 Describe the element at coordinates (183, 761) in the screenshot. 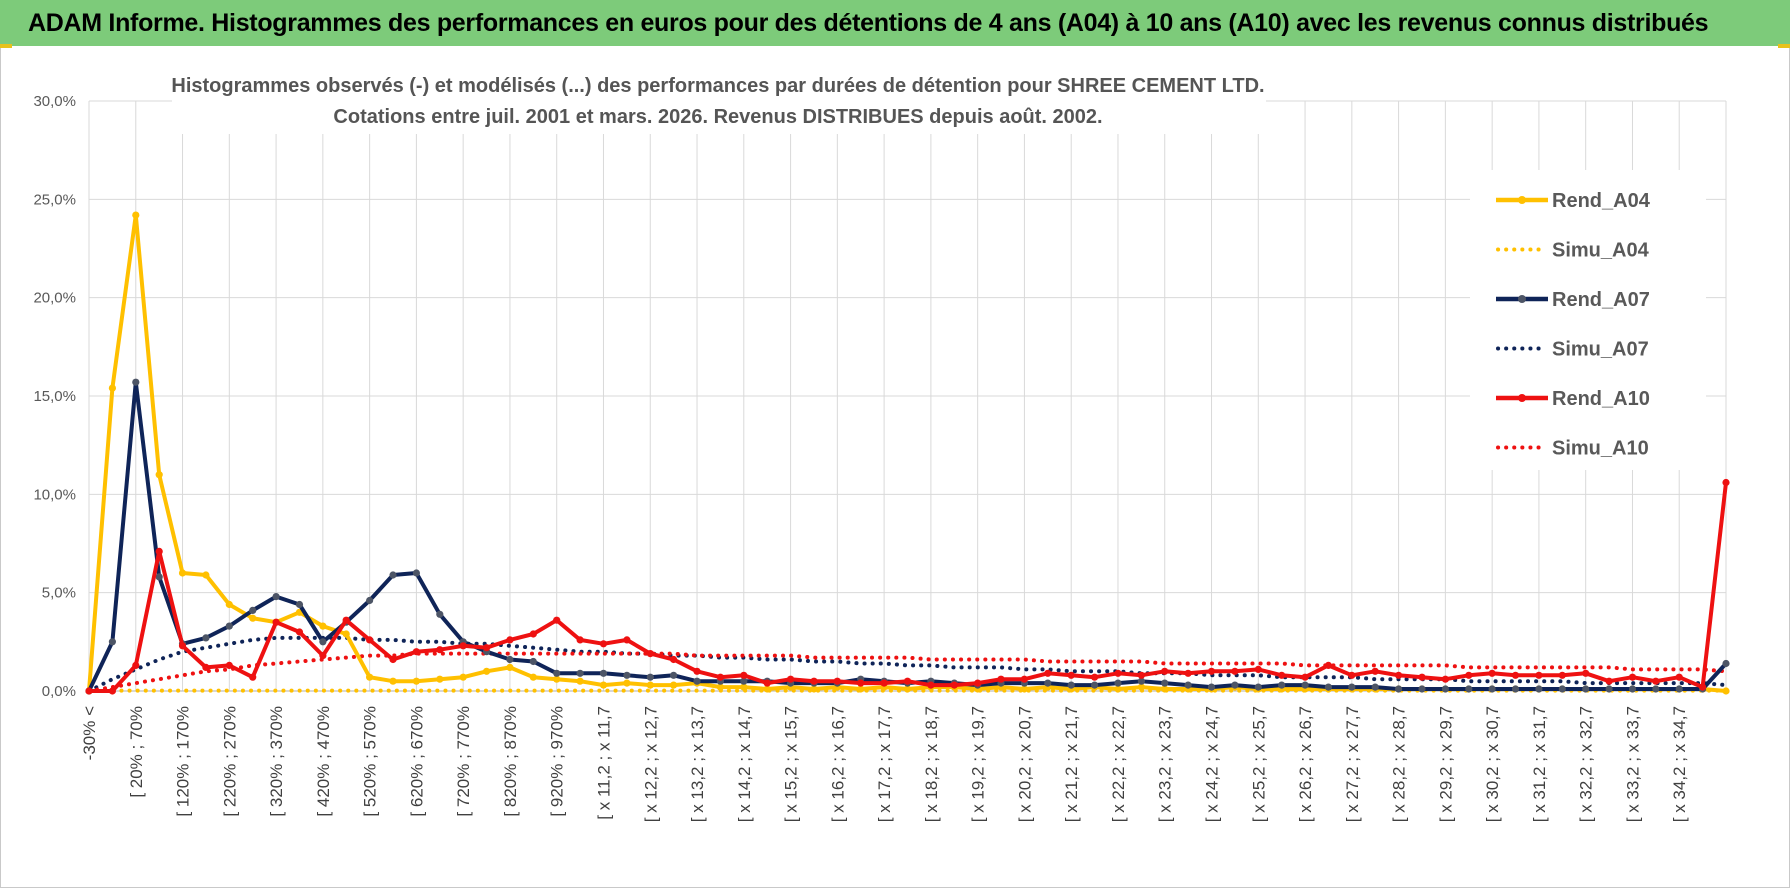

I see `x-tick-label: [ 120% ; 170%` at that location.